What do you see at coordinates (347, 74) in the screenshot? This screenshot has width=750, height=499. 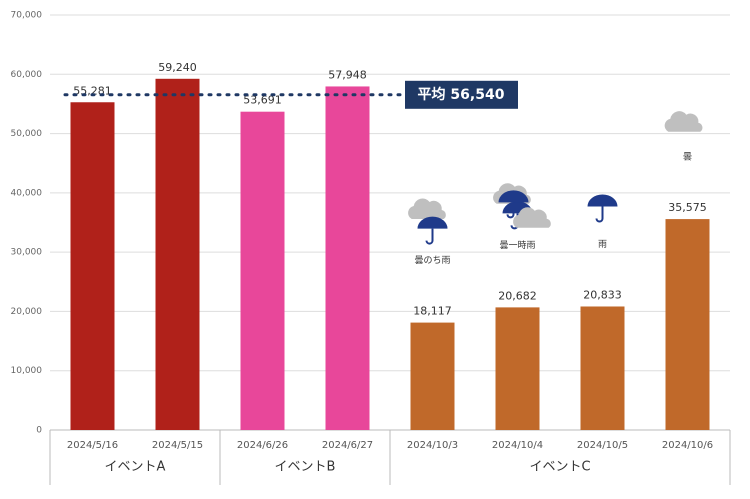 I see `data-label: 57,948` at bounding box center [347, 74].